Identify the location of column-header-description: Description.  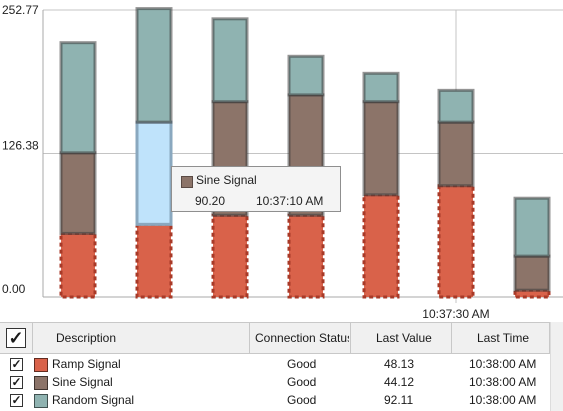
(86, 338).